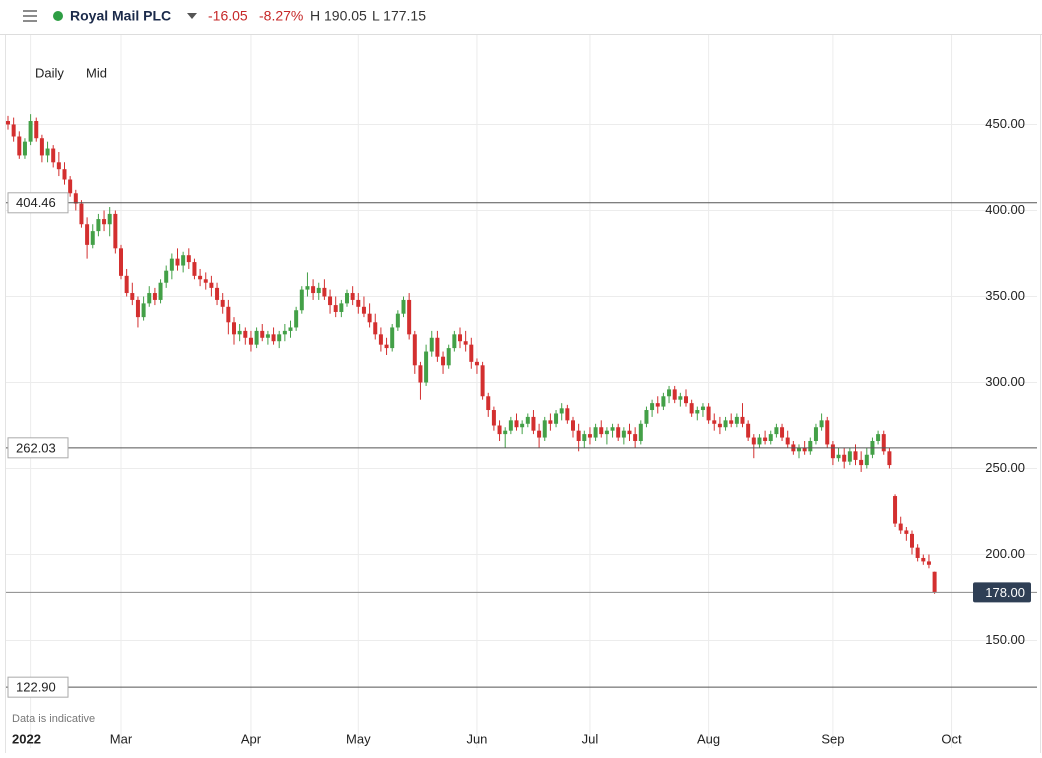 This screenshot has width=1042, height=758. I want to click on price-line-label-box, so click(38, 448).